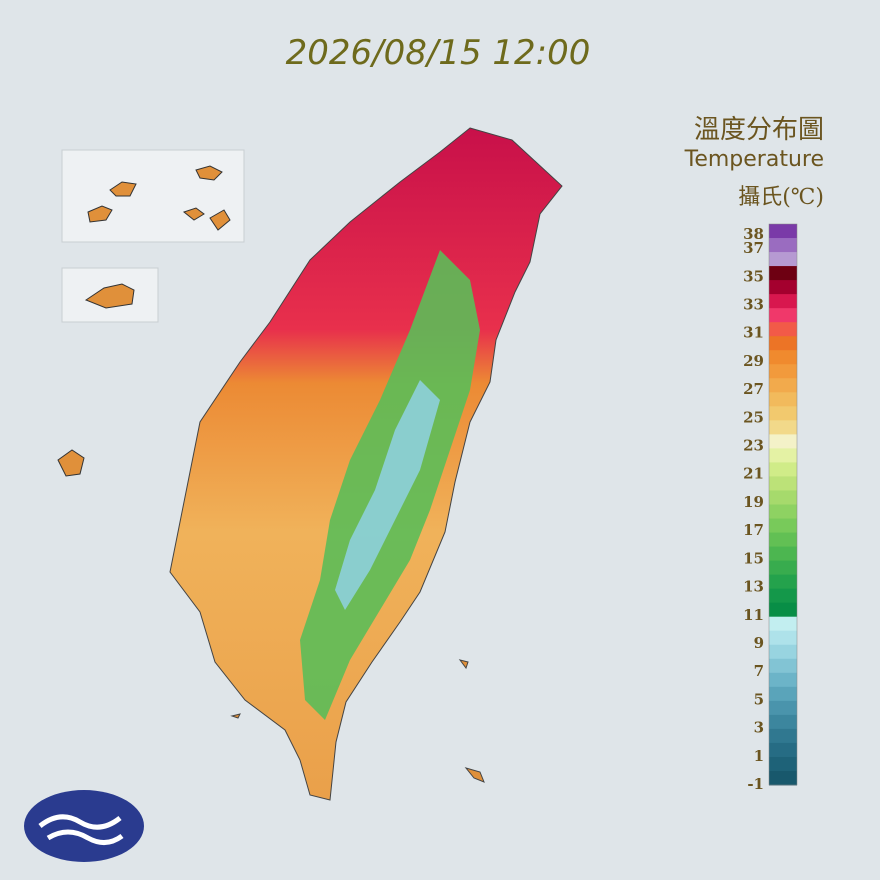  Describe the element at coordinates (753, 276) in the screenshot. I see `legend-tick-label: 35` at that location.